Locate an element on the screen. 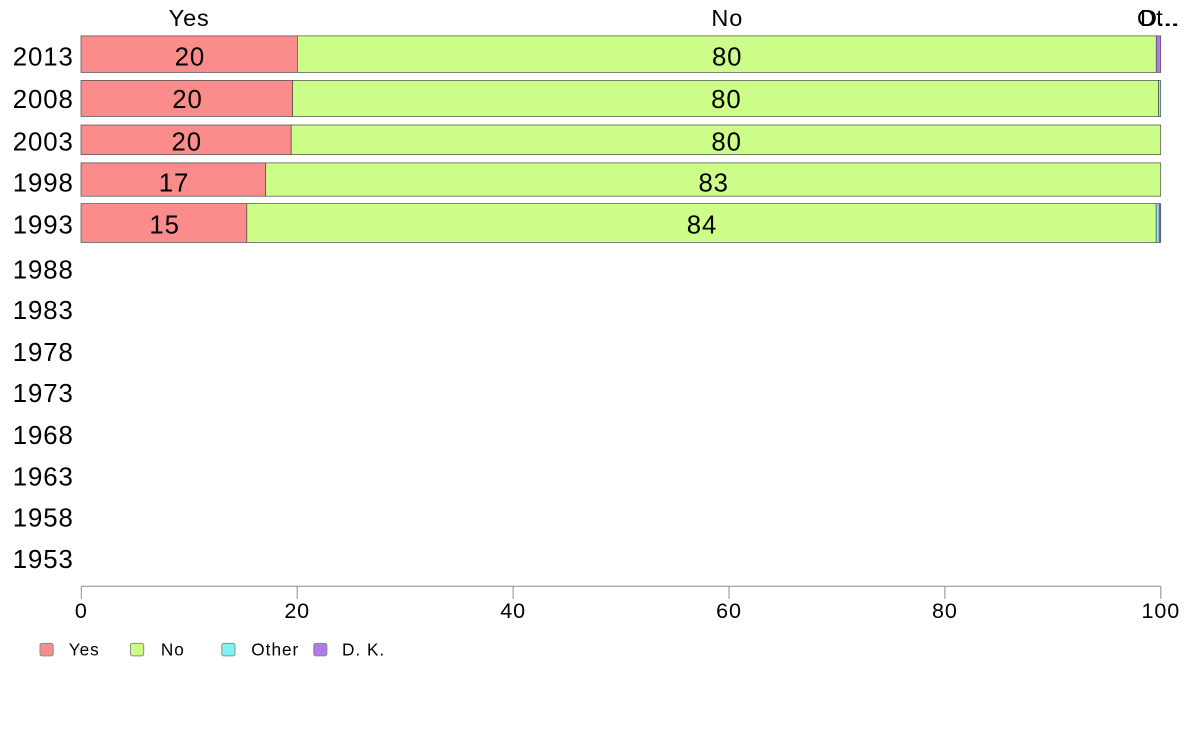  svg-text: 2003 is located at coordinates (43, 143).